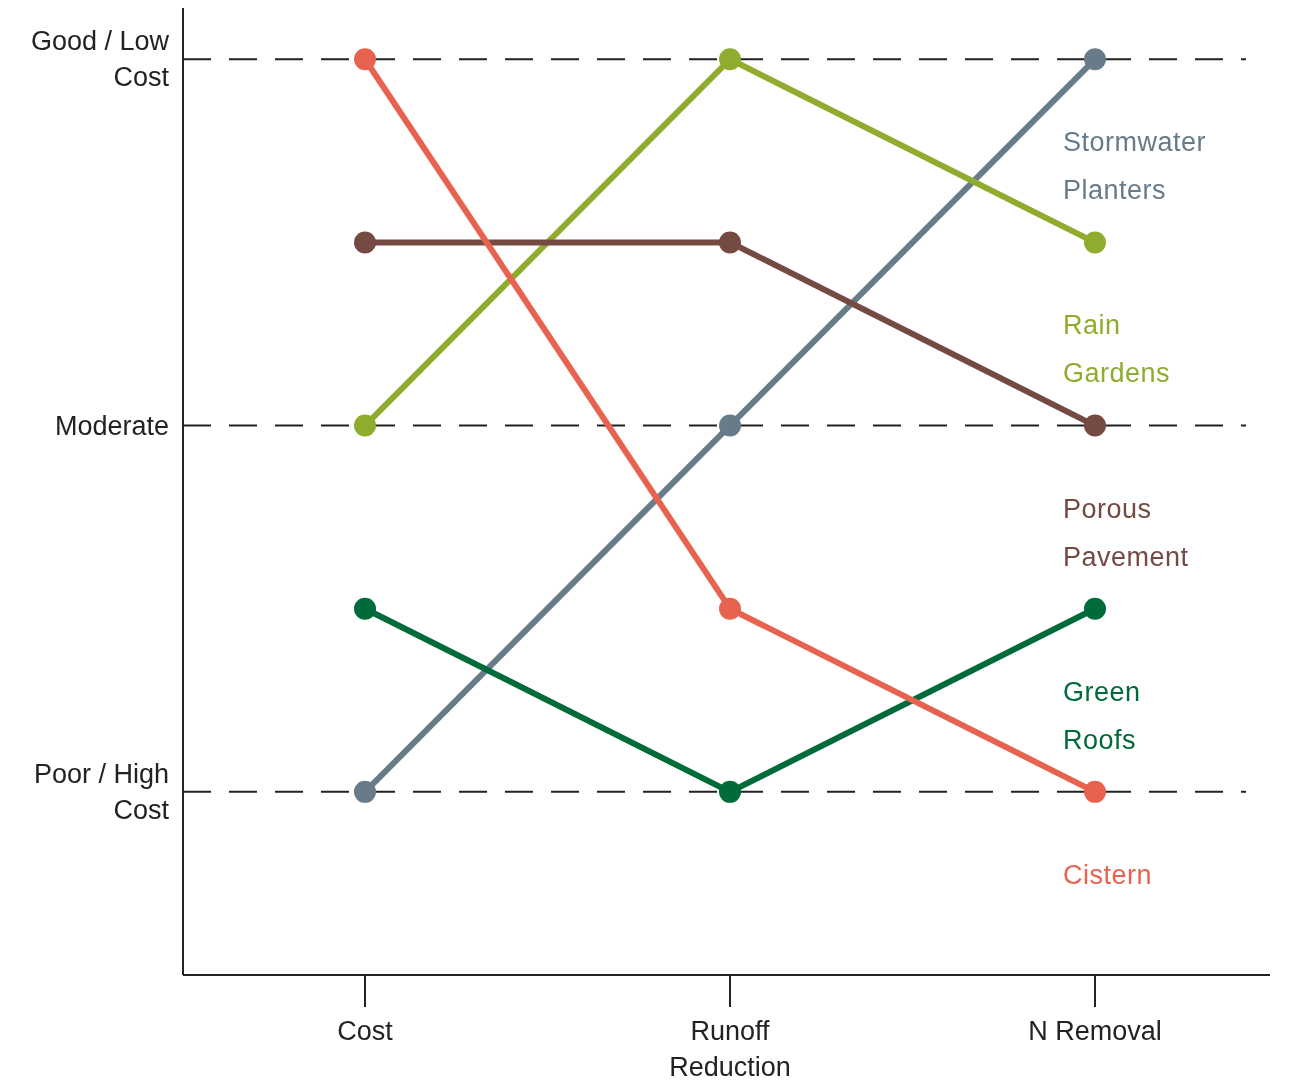 This screenshot has height=1089, width=1290. What do you see at coordinates (1108, 874) in the screenshot?
I see `text: Cistern` at bounding box center [1108, 874].